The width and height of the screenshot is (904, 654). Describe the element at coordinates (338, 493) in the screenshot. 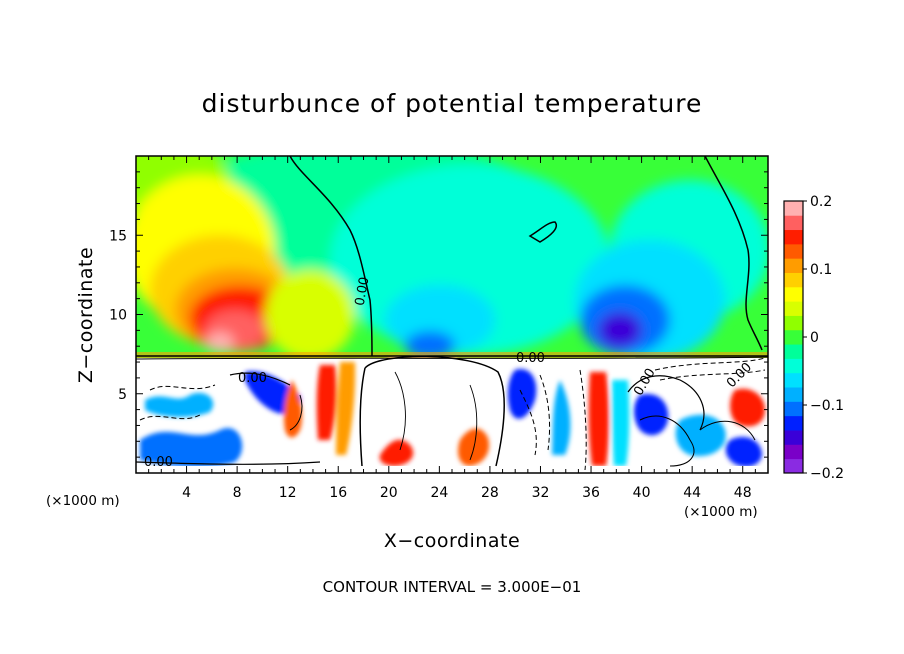

I see `x-tick-label: 16` at that location.